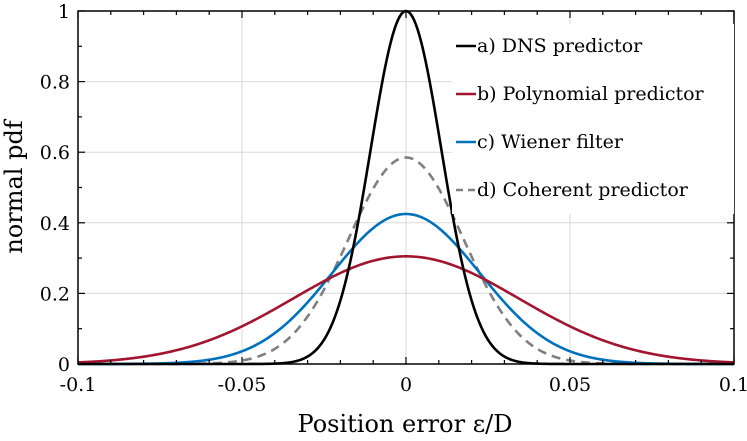 The width and height of the screenshot is (747, 441). What do you see at coordinates (55, 83) in the screenshot?
I see `y-tick-label: 0.8` at bounding box center [55, 83].